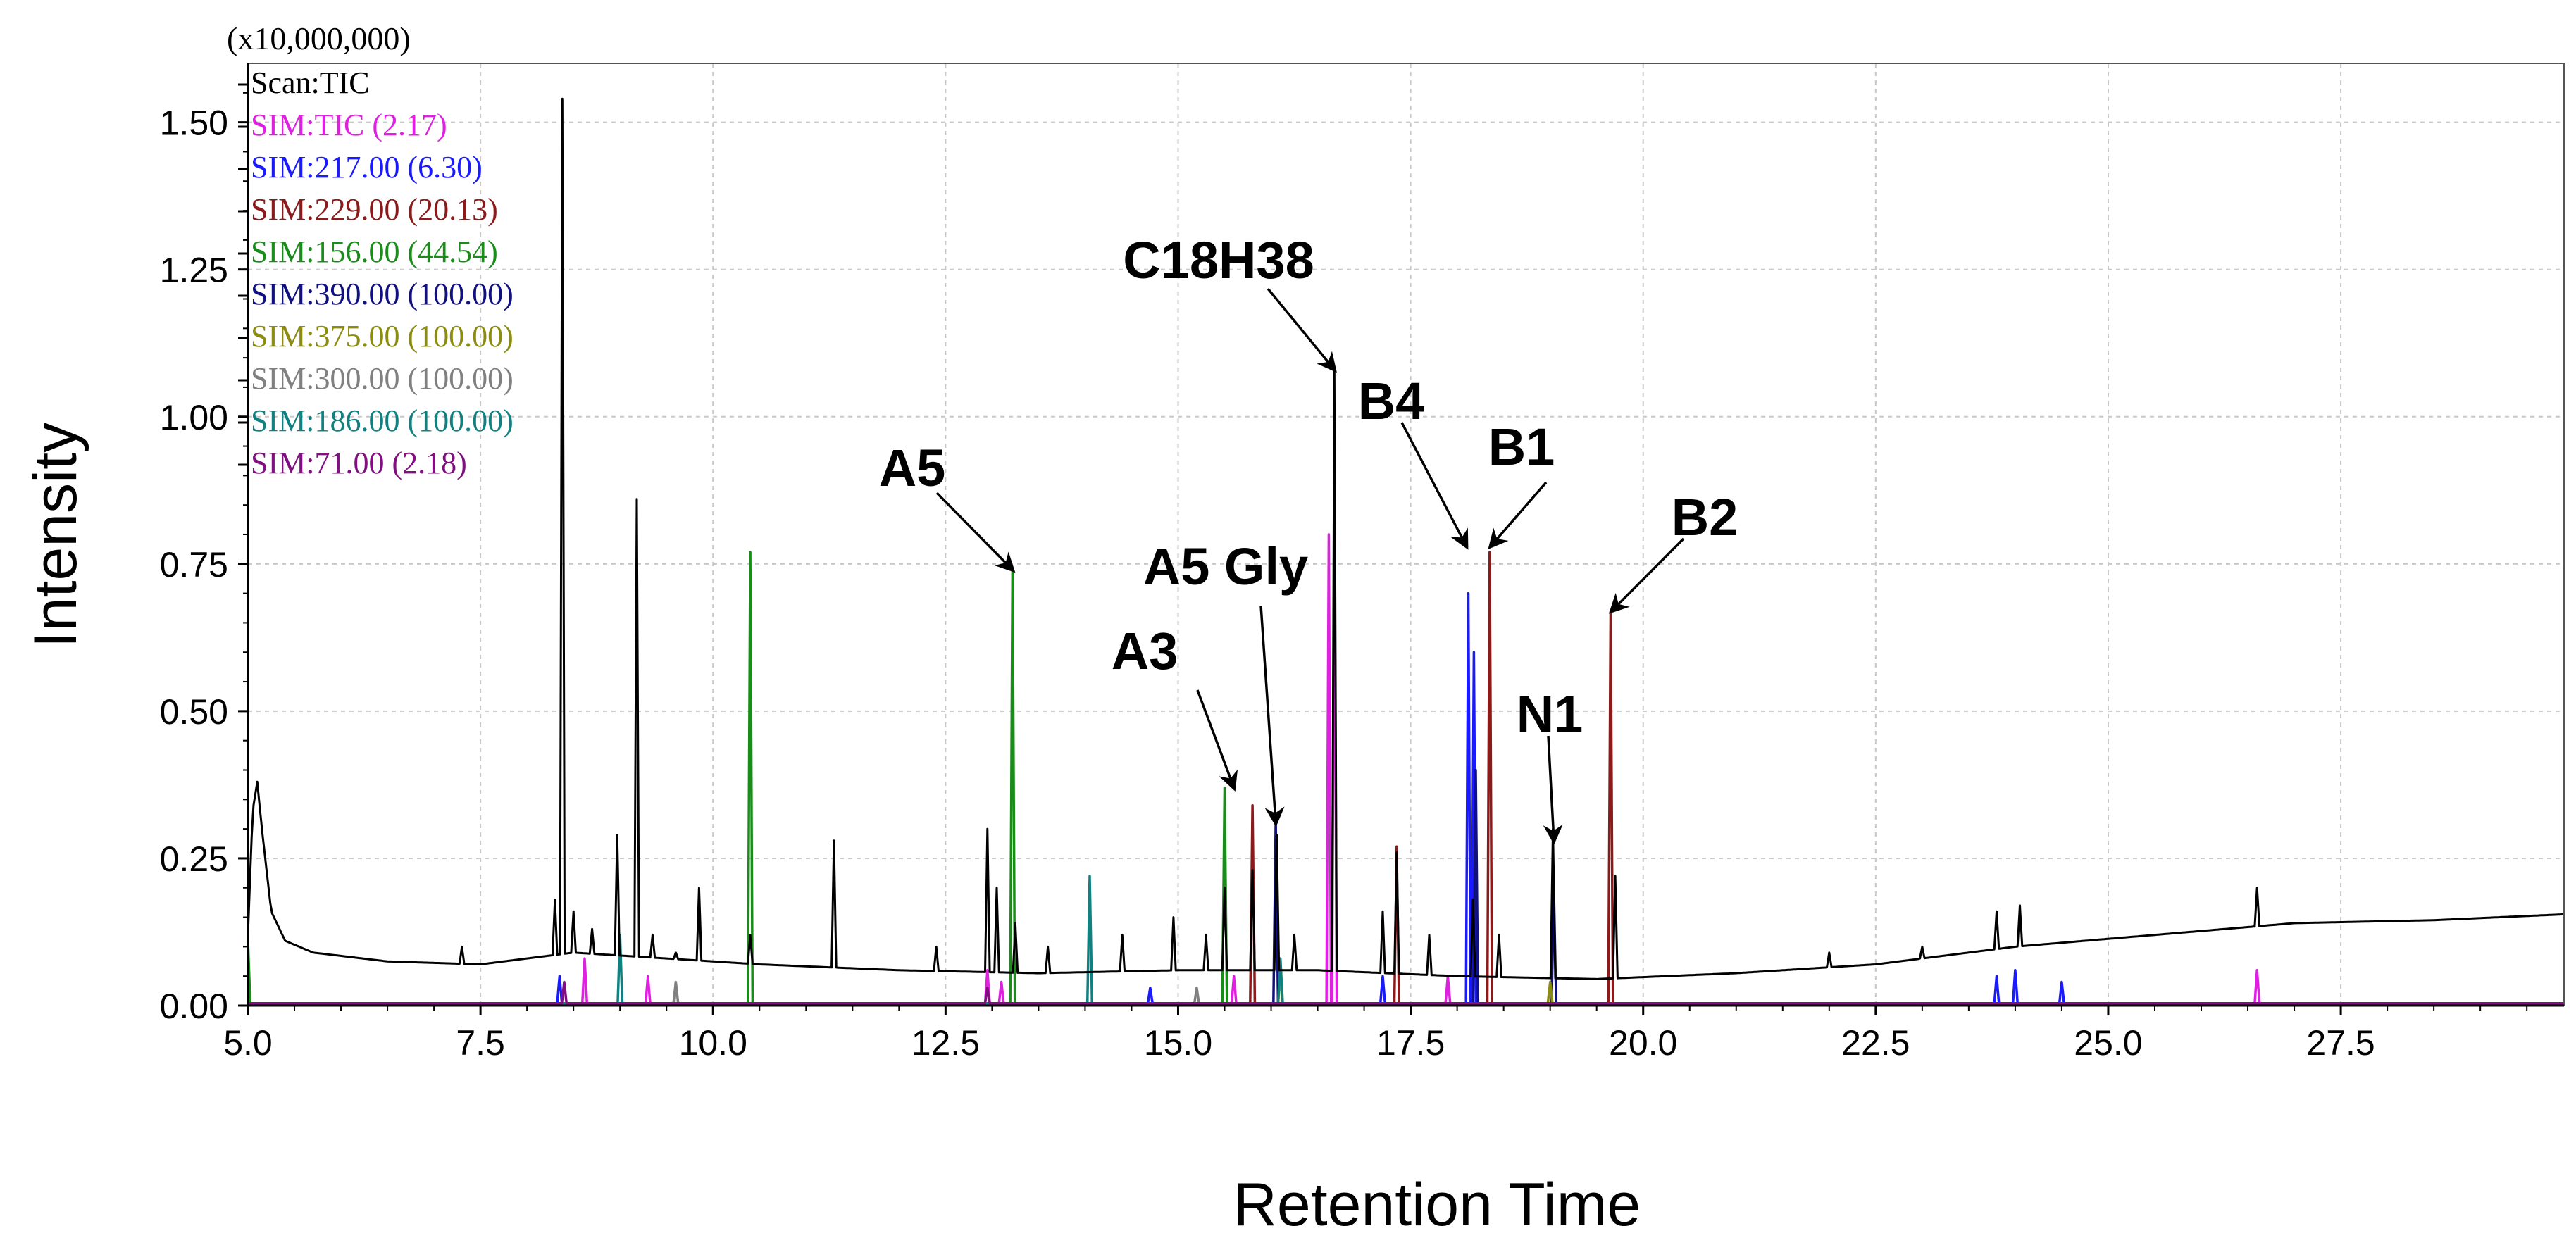 The image size is (2576, 1245). I want to click on legend-entry: Scan:TIC, so click(310, 82).